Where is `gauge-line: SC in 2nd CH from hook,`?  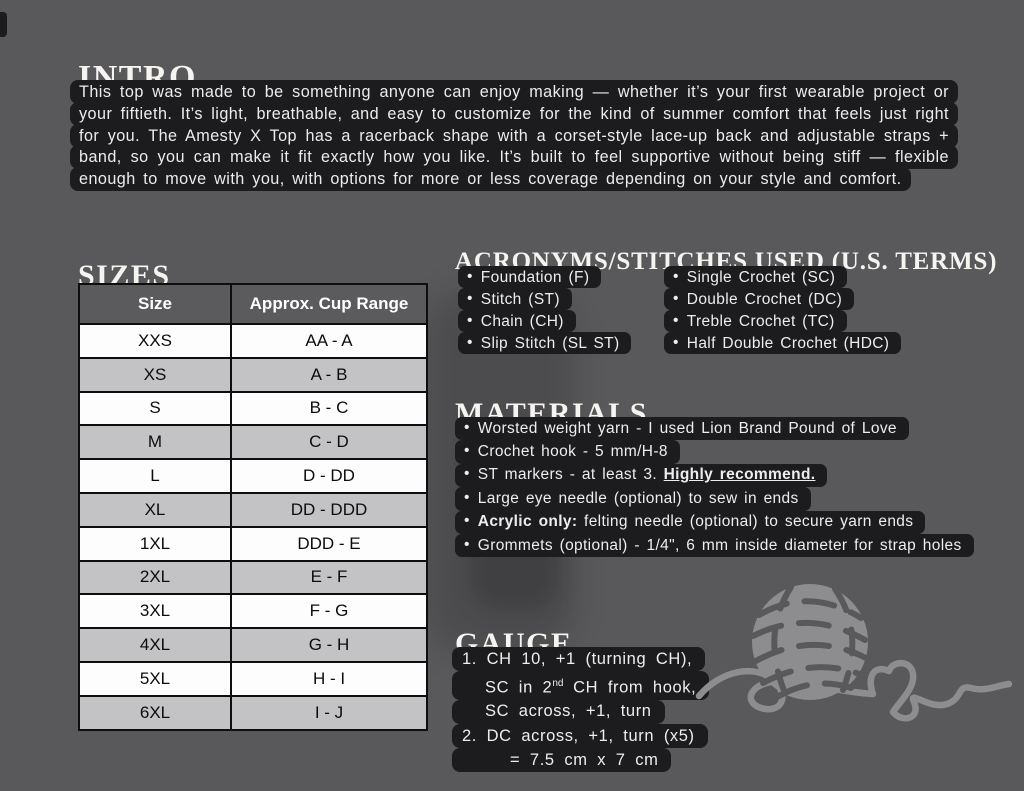
gauge-line: SC in 2nd CH from hook, is located at coordinates (581, 685).